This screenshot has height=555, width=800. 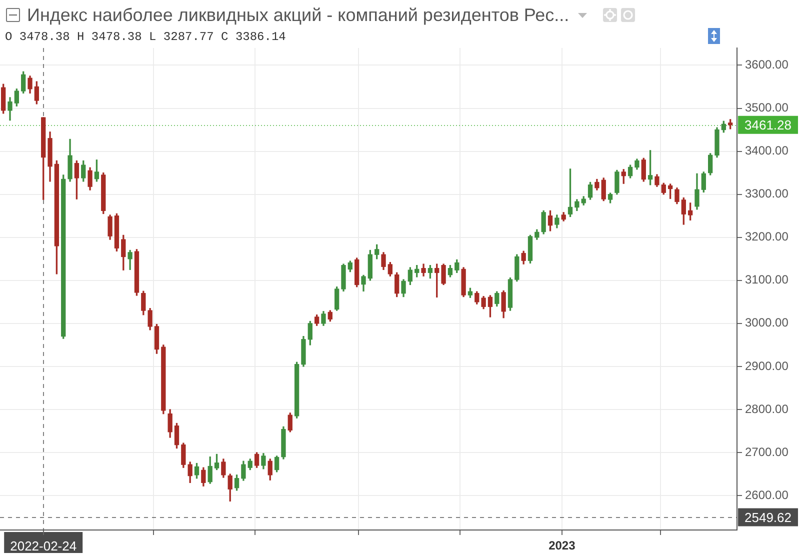 I want to click on y-tick-label: 3400.00, so click(x=767, y=151).